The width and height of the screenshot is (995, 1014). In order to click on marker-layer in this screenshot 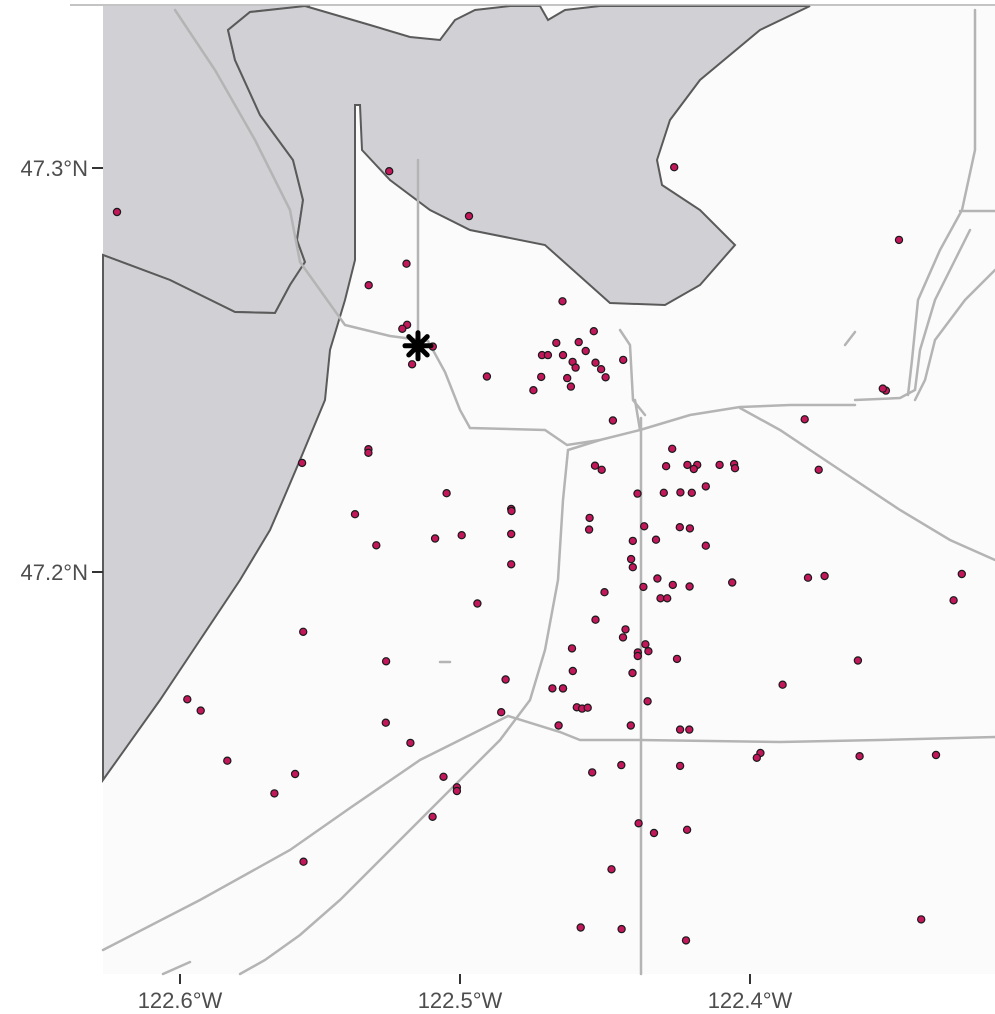, I will do `click(418, 346)`.